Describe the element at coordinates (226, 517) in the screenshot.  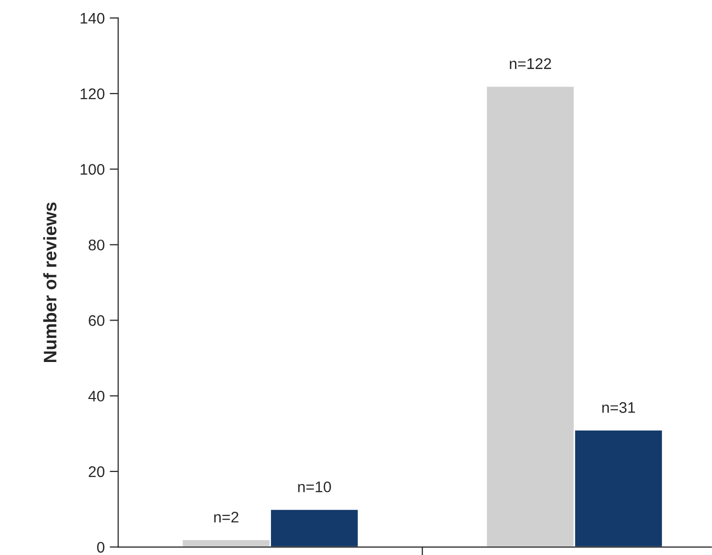
I see `data-label: n=2` at that location.